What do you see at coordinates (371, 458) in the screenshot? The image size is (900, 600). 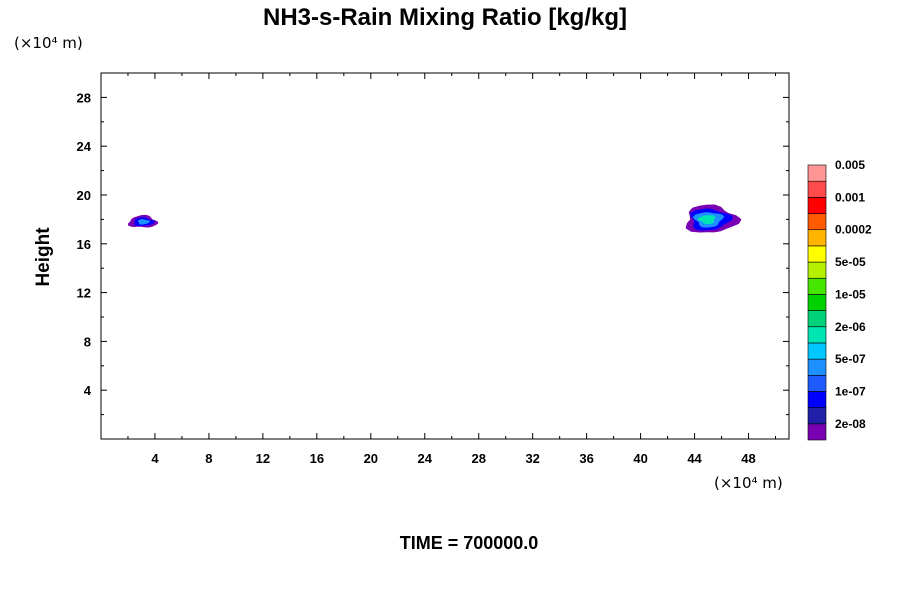 I see `x-tick-label: 20` at bounding box center [371, 458].